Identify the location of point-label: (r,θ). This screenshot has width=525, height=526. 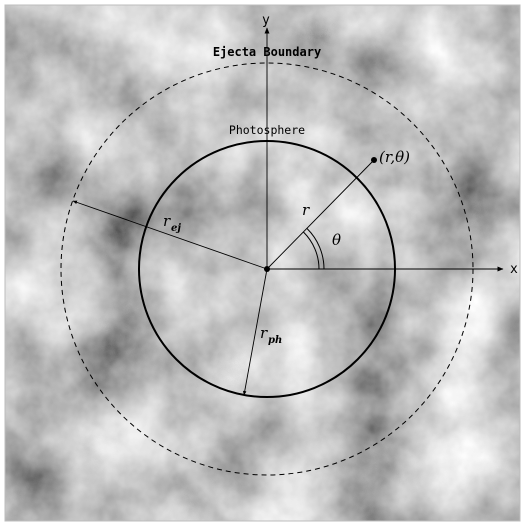
(394, 157).